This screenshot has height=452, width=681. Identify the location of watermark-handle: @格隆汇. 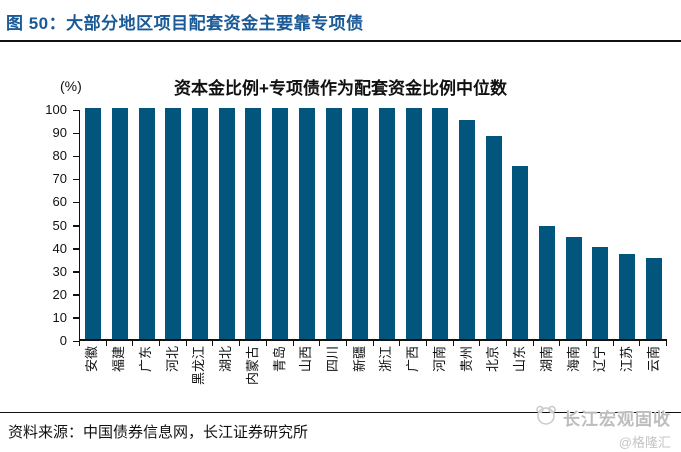
(644, 442).